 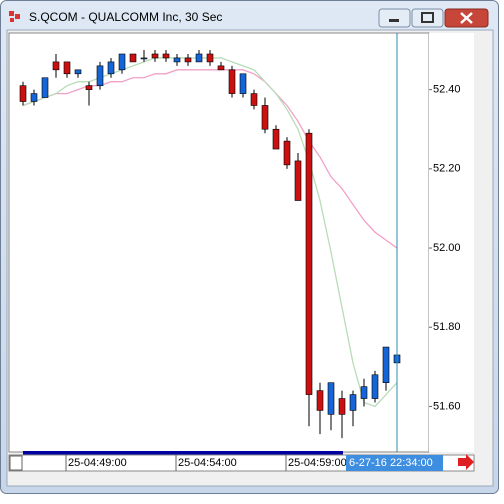 I want to click on y-tick-label: 52.40, so click(x=447, y=90).